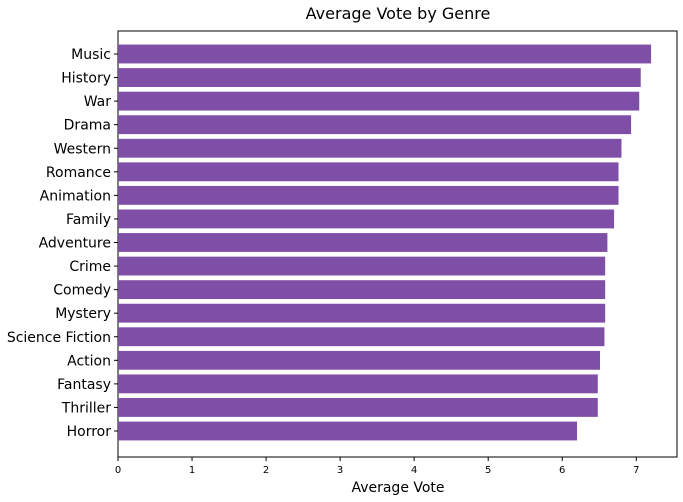 This screenshot has width=683, height=502. I want to click on bar-animation, so click(368, 195).